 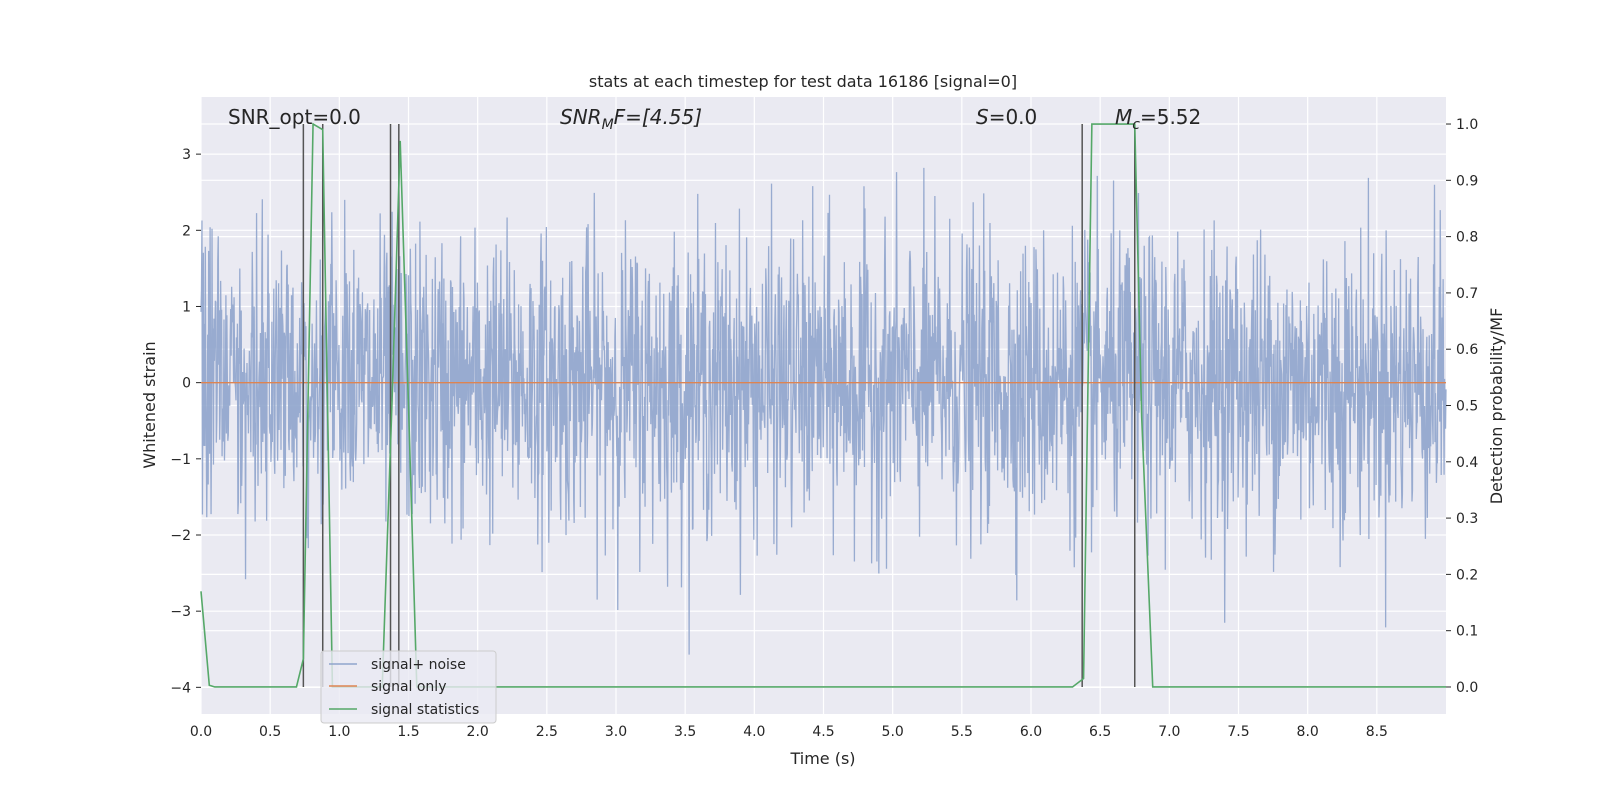 I want to click on legend-label-signal-noise: signal+ noise, so click(x=418, y=665).